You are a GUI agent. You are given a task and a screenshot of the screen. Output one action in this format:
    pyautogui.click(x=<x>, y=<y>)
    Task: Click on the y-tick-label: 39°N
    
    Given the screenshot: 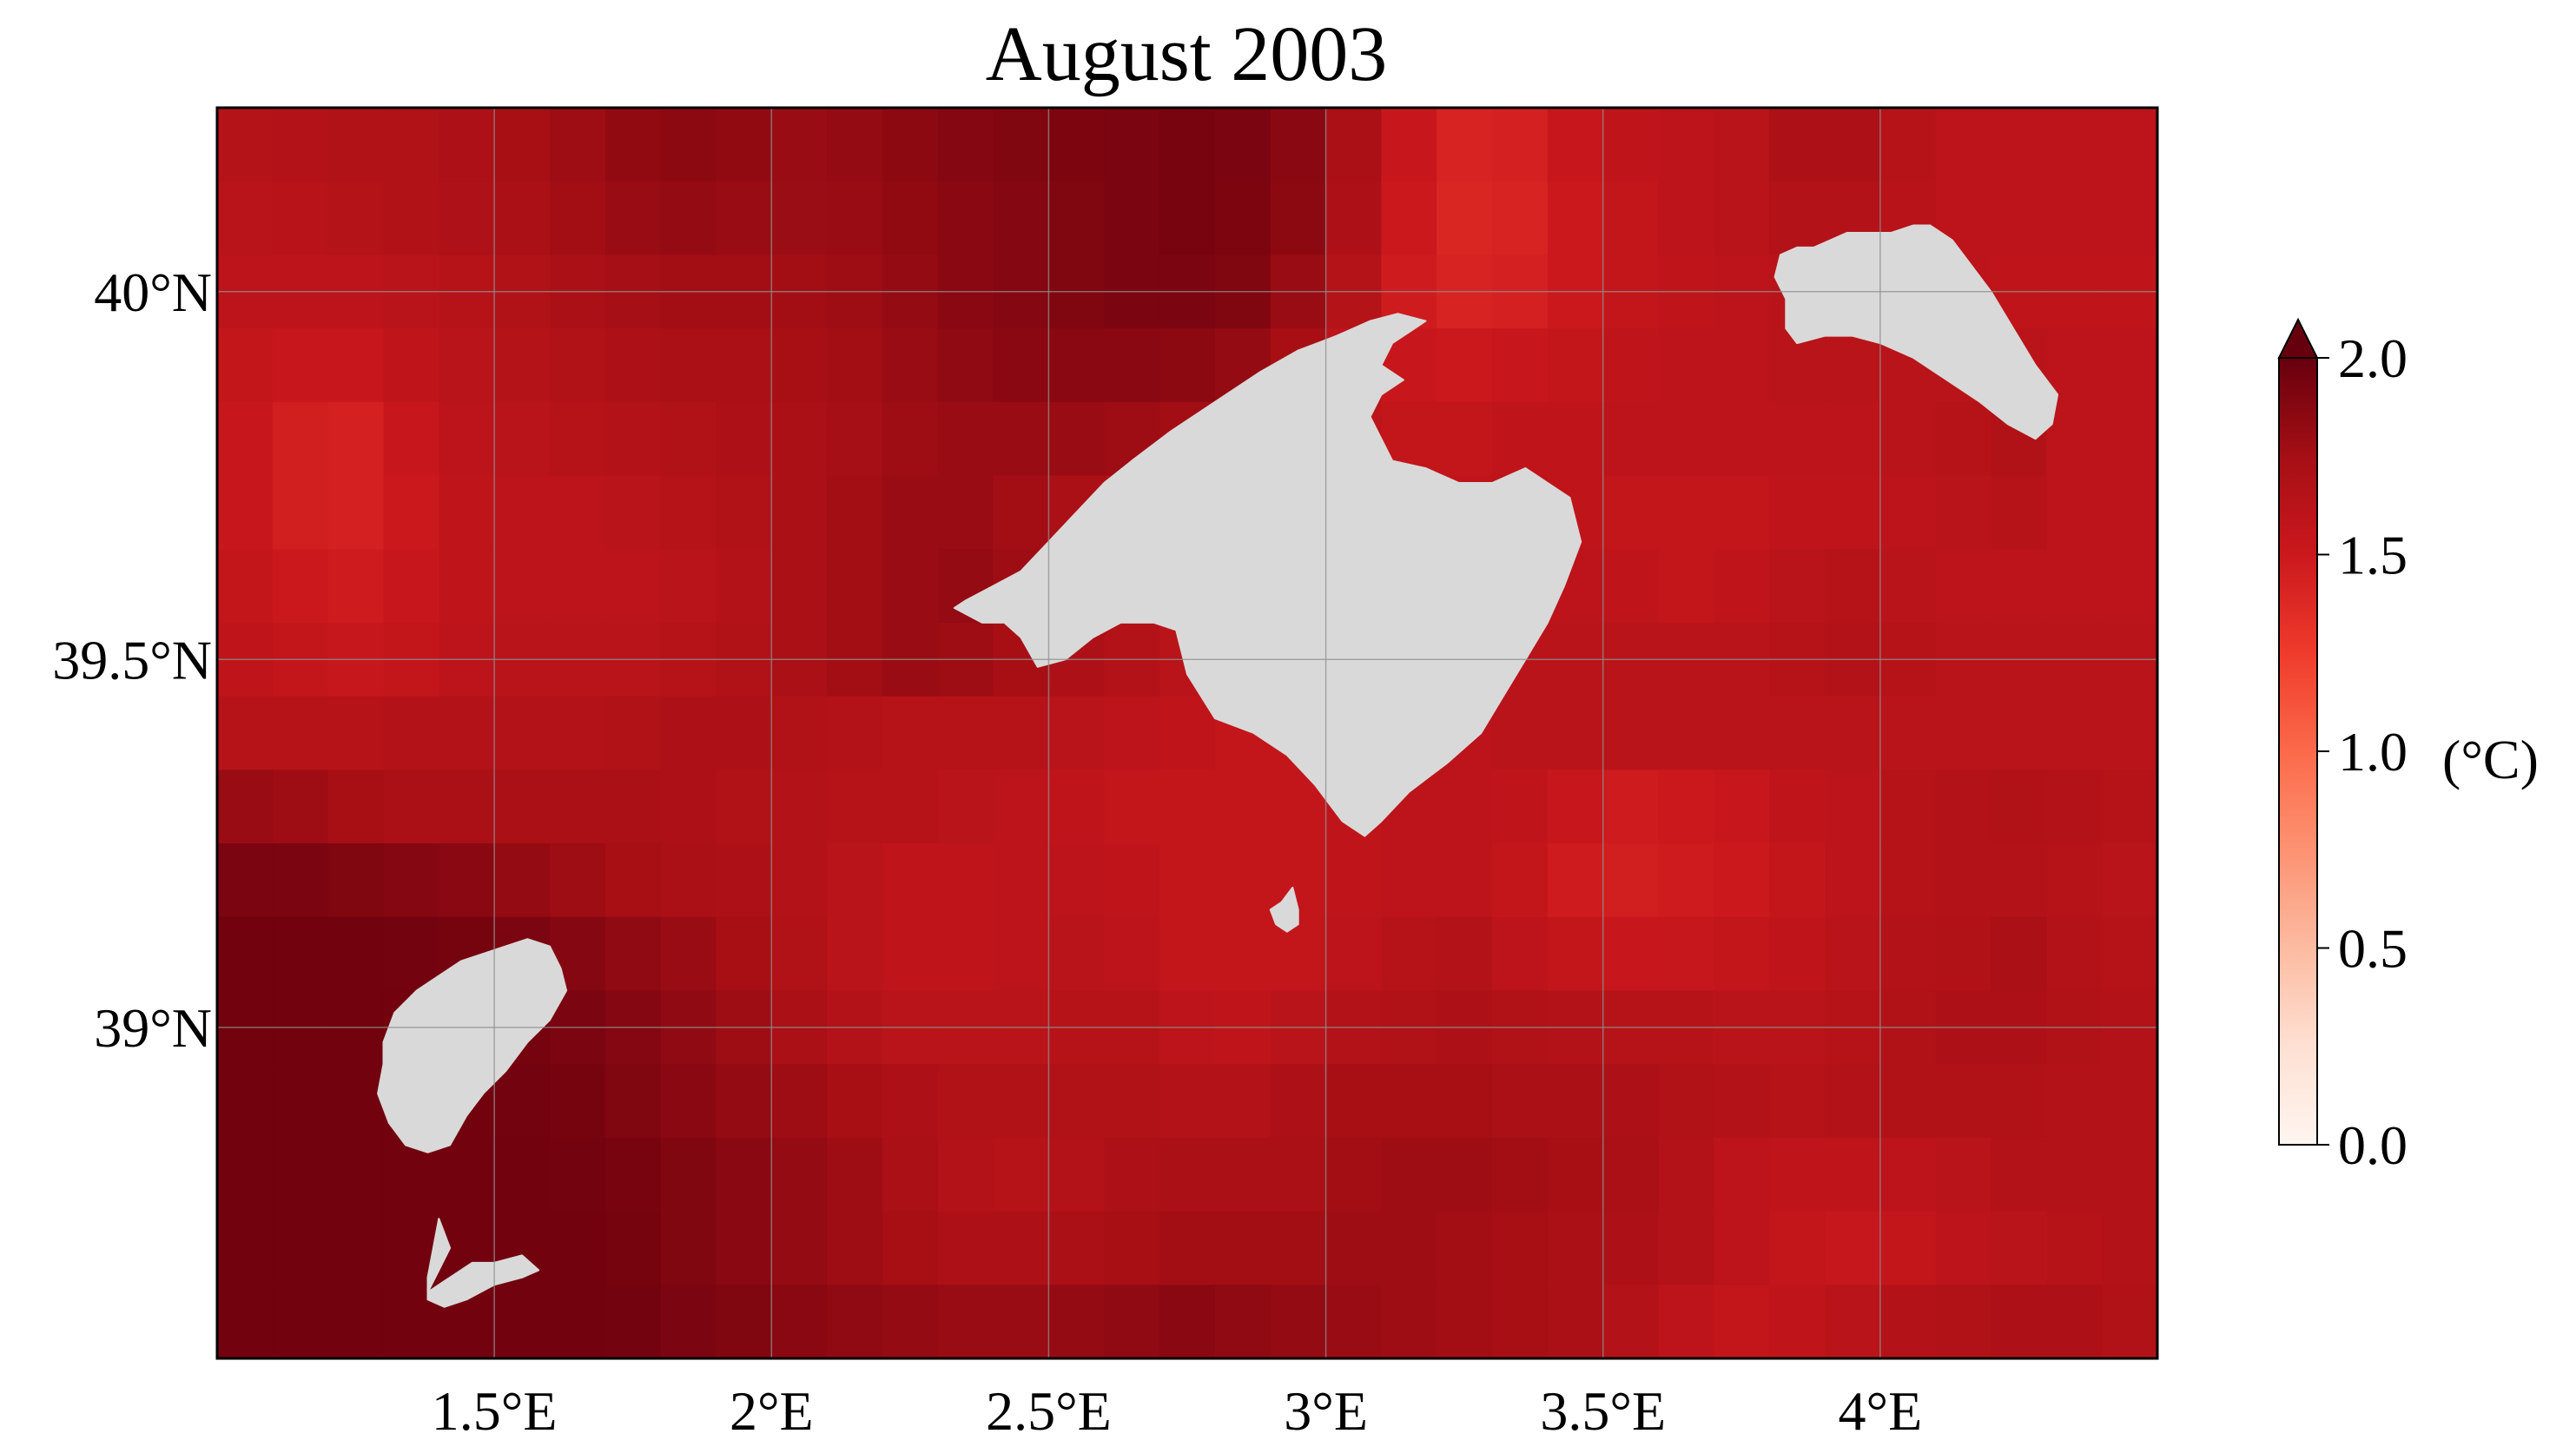 What is the action you would take?
    pyautogui.click(x=153, y=1028)
    